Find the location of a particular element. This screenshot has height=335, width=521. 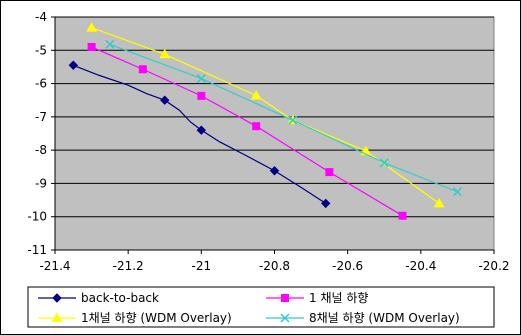

legend-label: 1 채널 하향 is located at coordinates (338, 298).